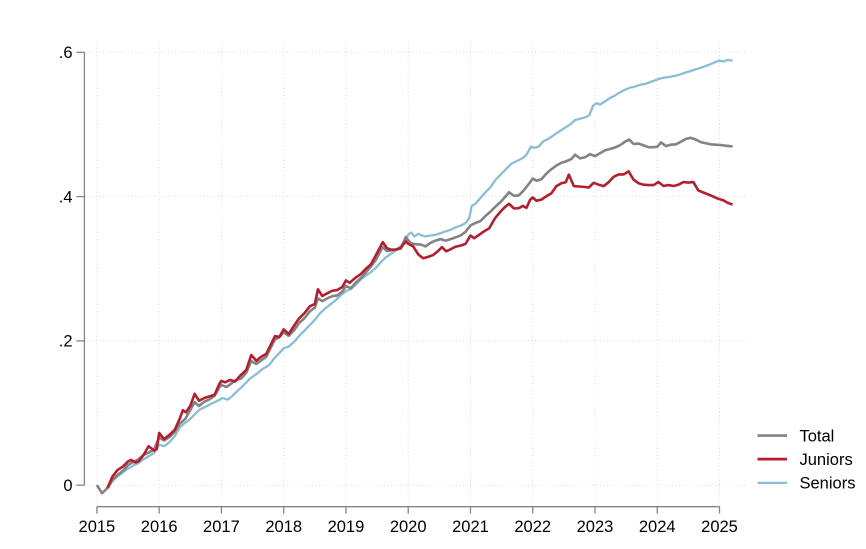 The height and width of the screenshot is (549, 866). Describe the element at coordinates (470, 527) in the screenshot. I see `svg-text: 2021` at that location.